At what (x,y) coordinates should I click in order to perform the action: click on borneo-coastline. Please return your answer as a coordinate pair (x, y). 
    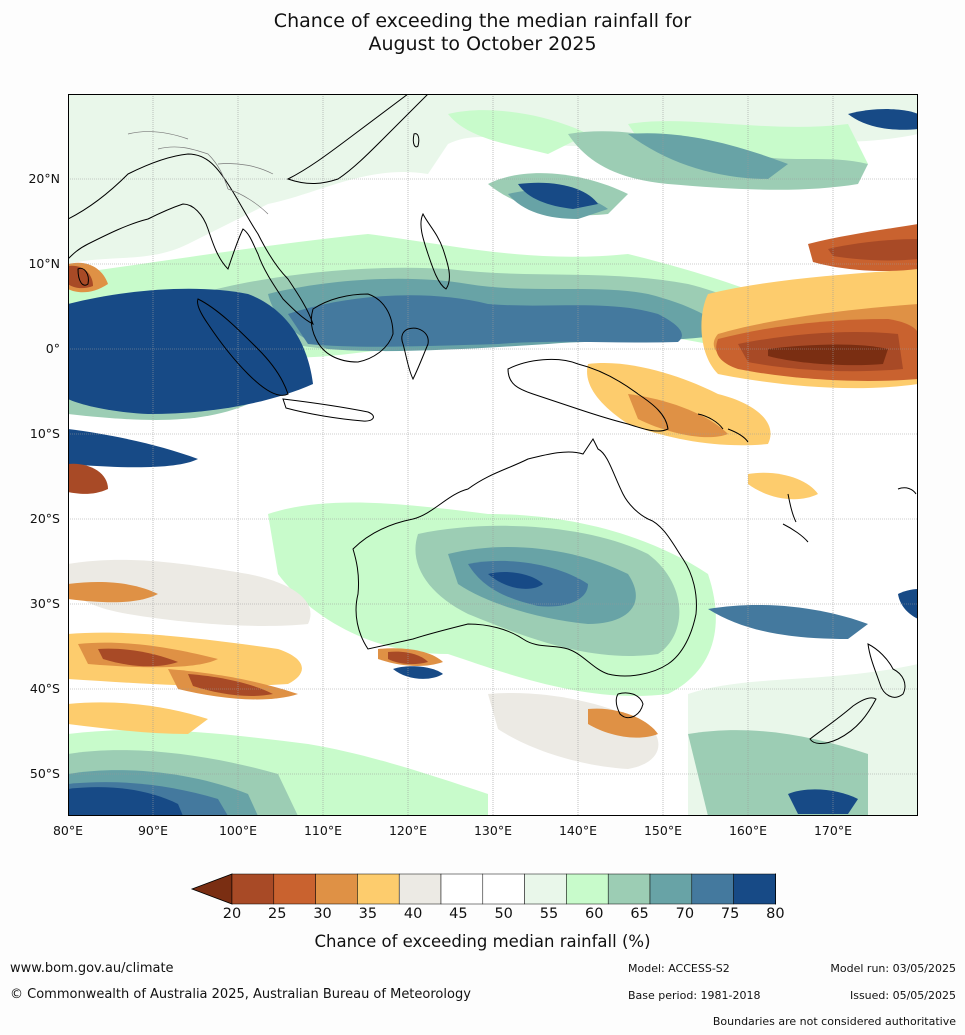
    Looking at the image, I should click on (352, 328).